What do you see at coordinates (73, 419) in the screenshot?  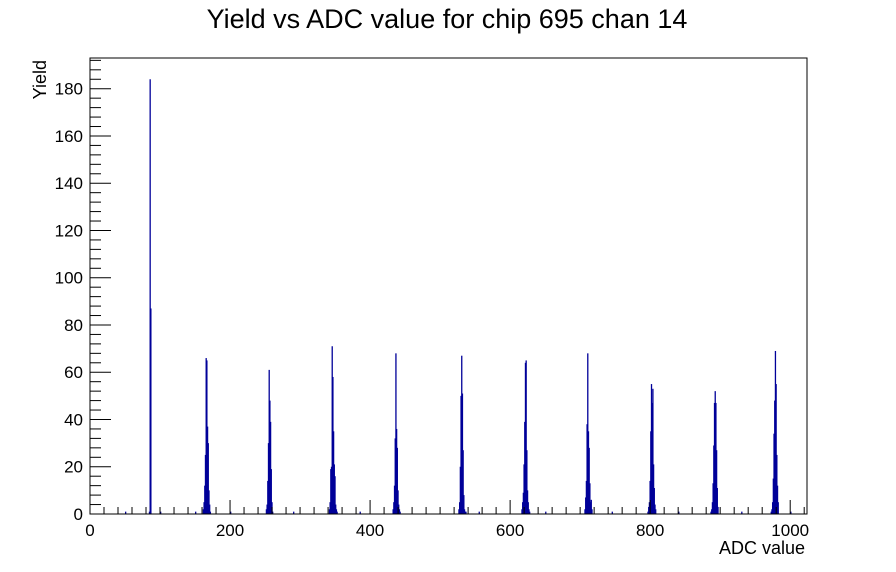 I see `y-tick-label: 40` at bounding box center [73, 419].